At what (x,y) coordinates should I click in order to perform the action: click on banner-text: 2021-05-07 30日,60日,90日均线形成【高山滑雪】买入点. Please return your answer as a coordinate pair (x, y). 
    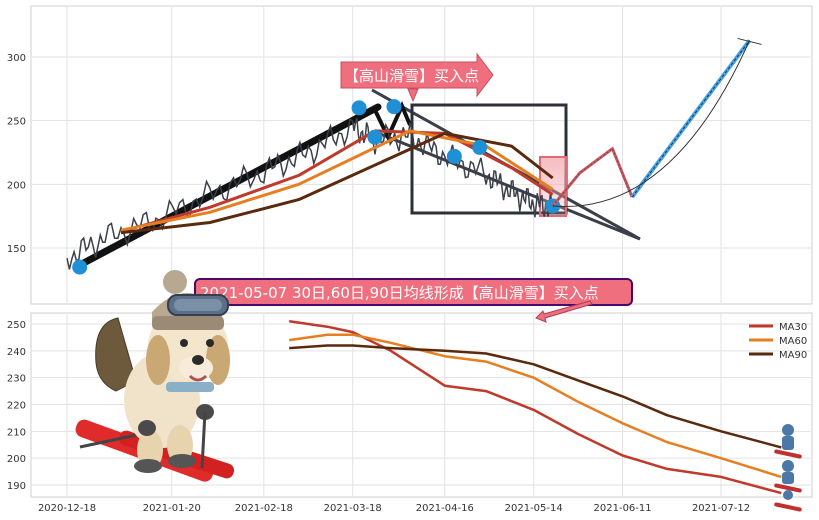
    Looking at the image, I should click on (399, 293).